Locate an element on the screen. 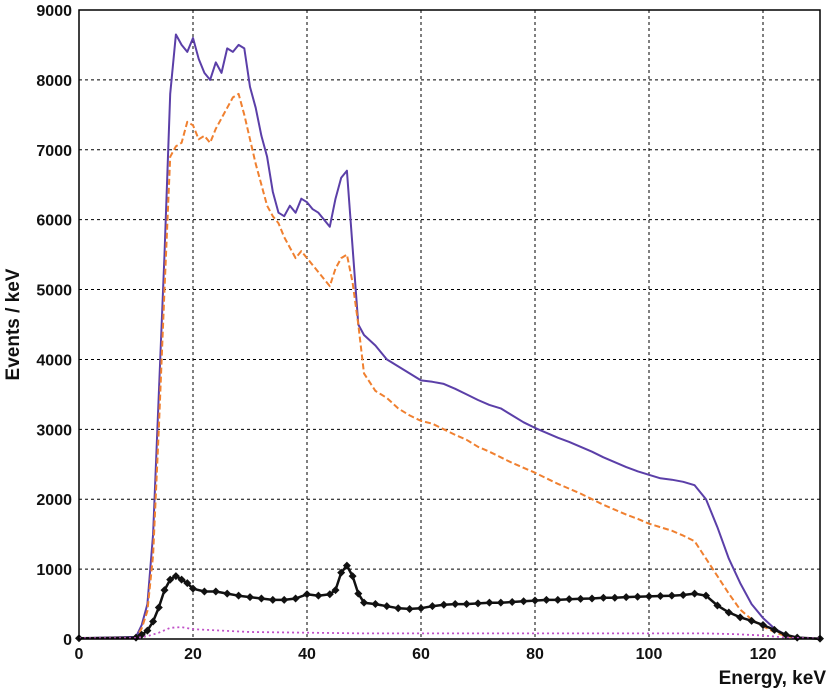 This screenshot has height=691, width=830. y-tick-label: 4000 is located at coordinates (54, 360).